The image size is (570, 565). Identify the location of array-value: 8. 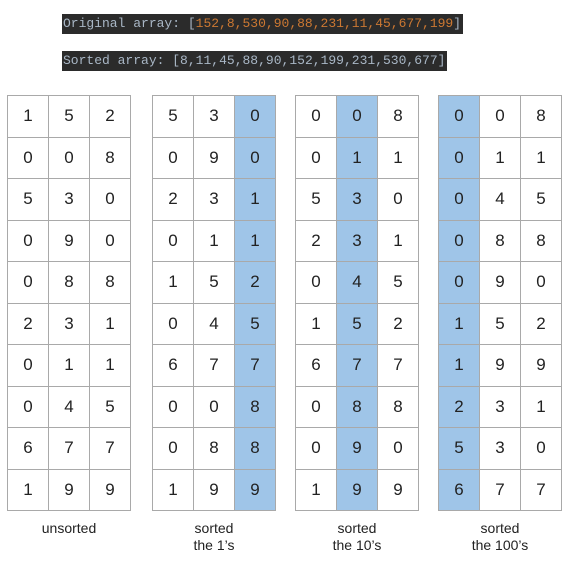
(184, 60).